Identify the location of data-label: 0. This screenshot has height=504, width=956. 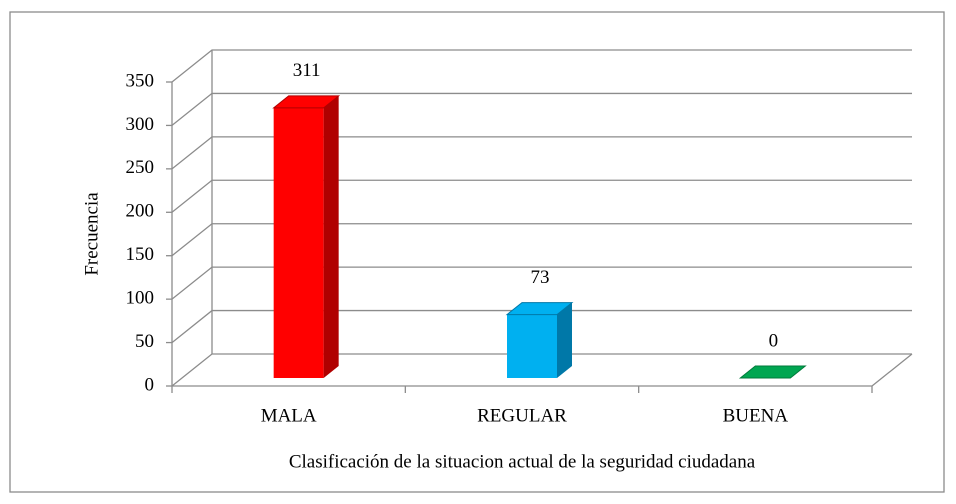
(774, 340).